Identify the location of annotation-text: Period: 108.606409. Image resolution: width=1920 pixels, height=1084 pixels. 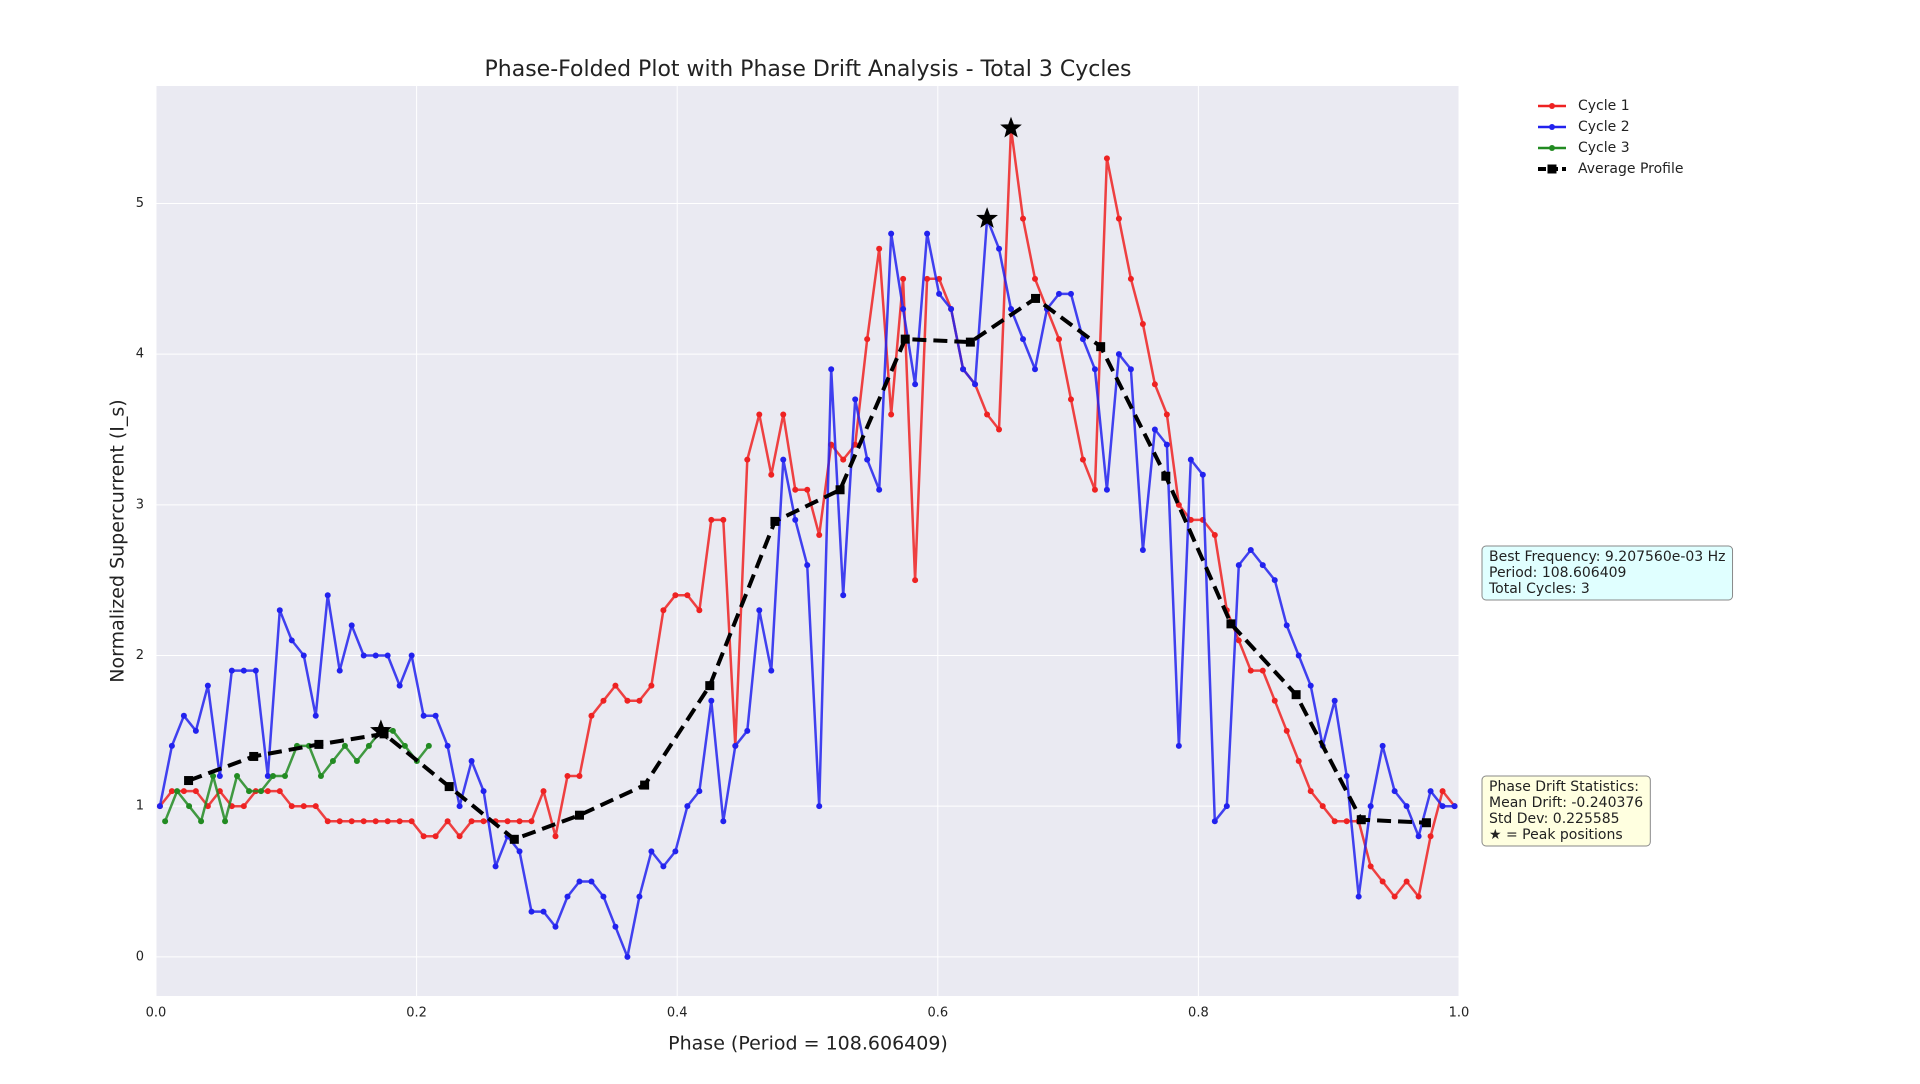
(1557, 573).